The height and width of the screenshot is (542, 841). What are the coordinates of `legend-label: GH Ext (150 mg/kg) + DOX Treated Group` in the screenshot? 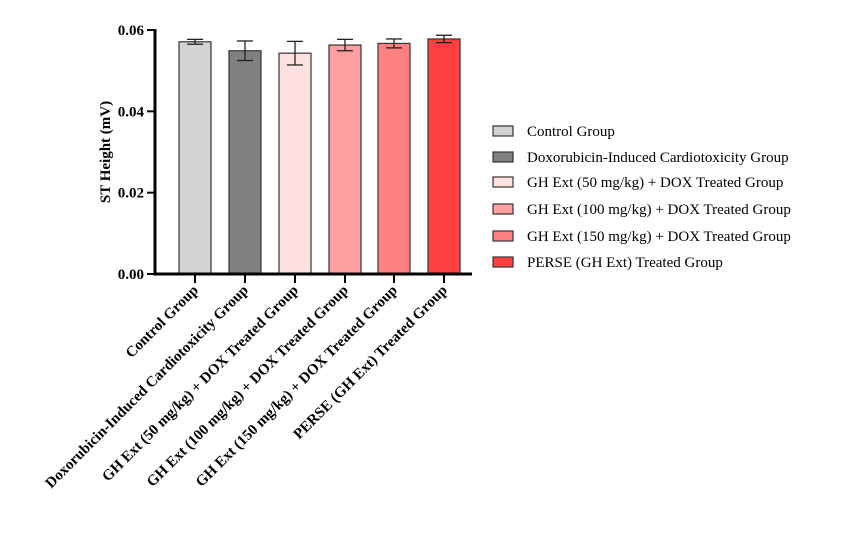 It's located at (659, 237).